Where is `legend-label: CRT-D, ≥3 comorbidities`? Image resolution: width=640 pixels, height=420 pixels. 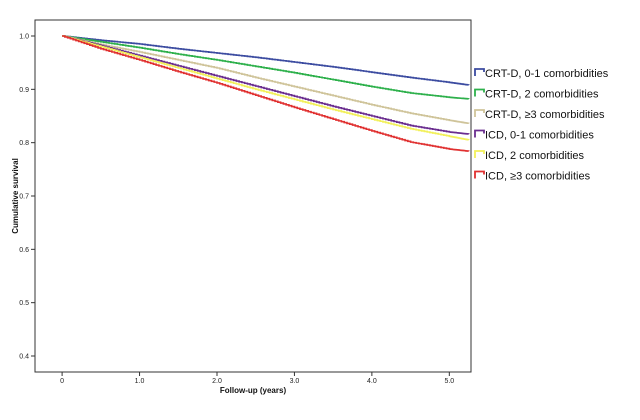 legend-label: CRT-D, ≥3 comorbidities is located at coordinates (545, 115).